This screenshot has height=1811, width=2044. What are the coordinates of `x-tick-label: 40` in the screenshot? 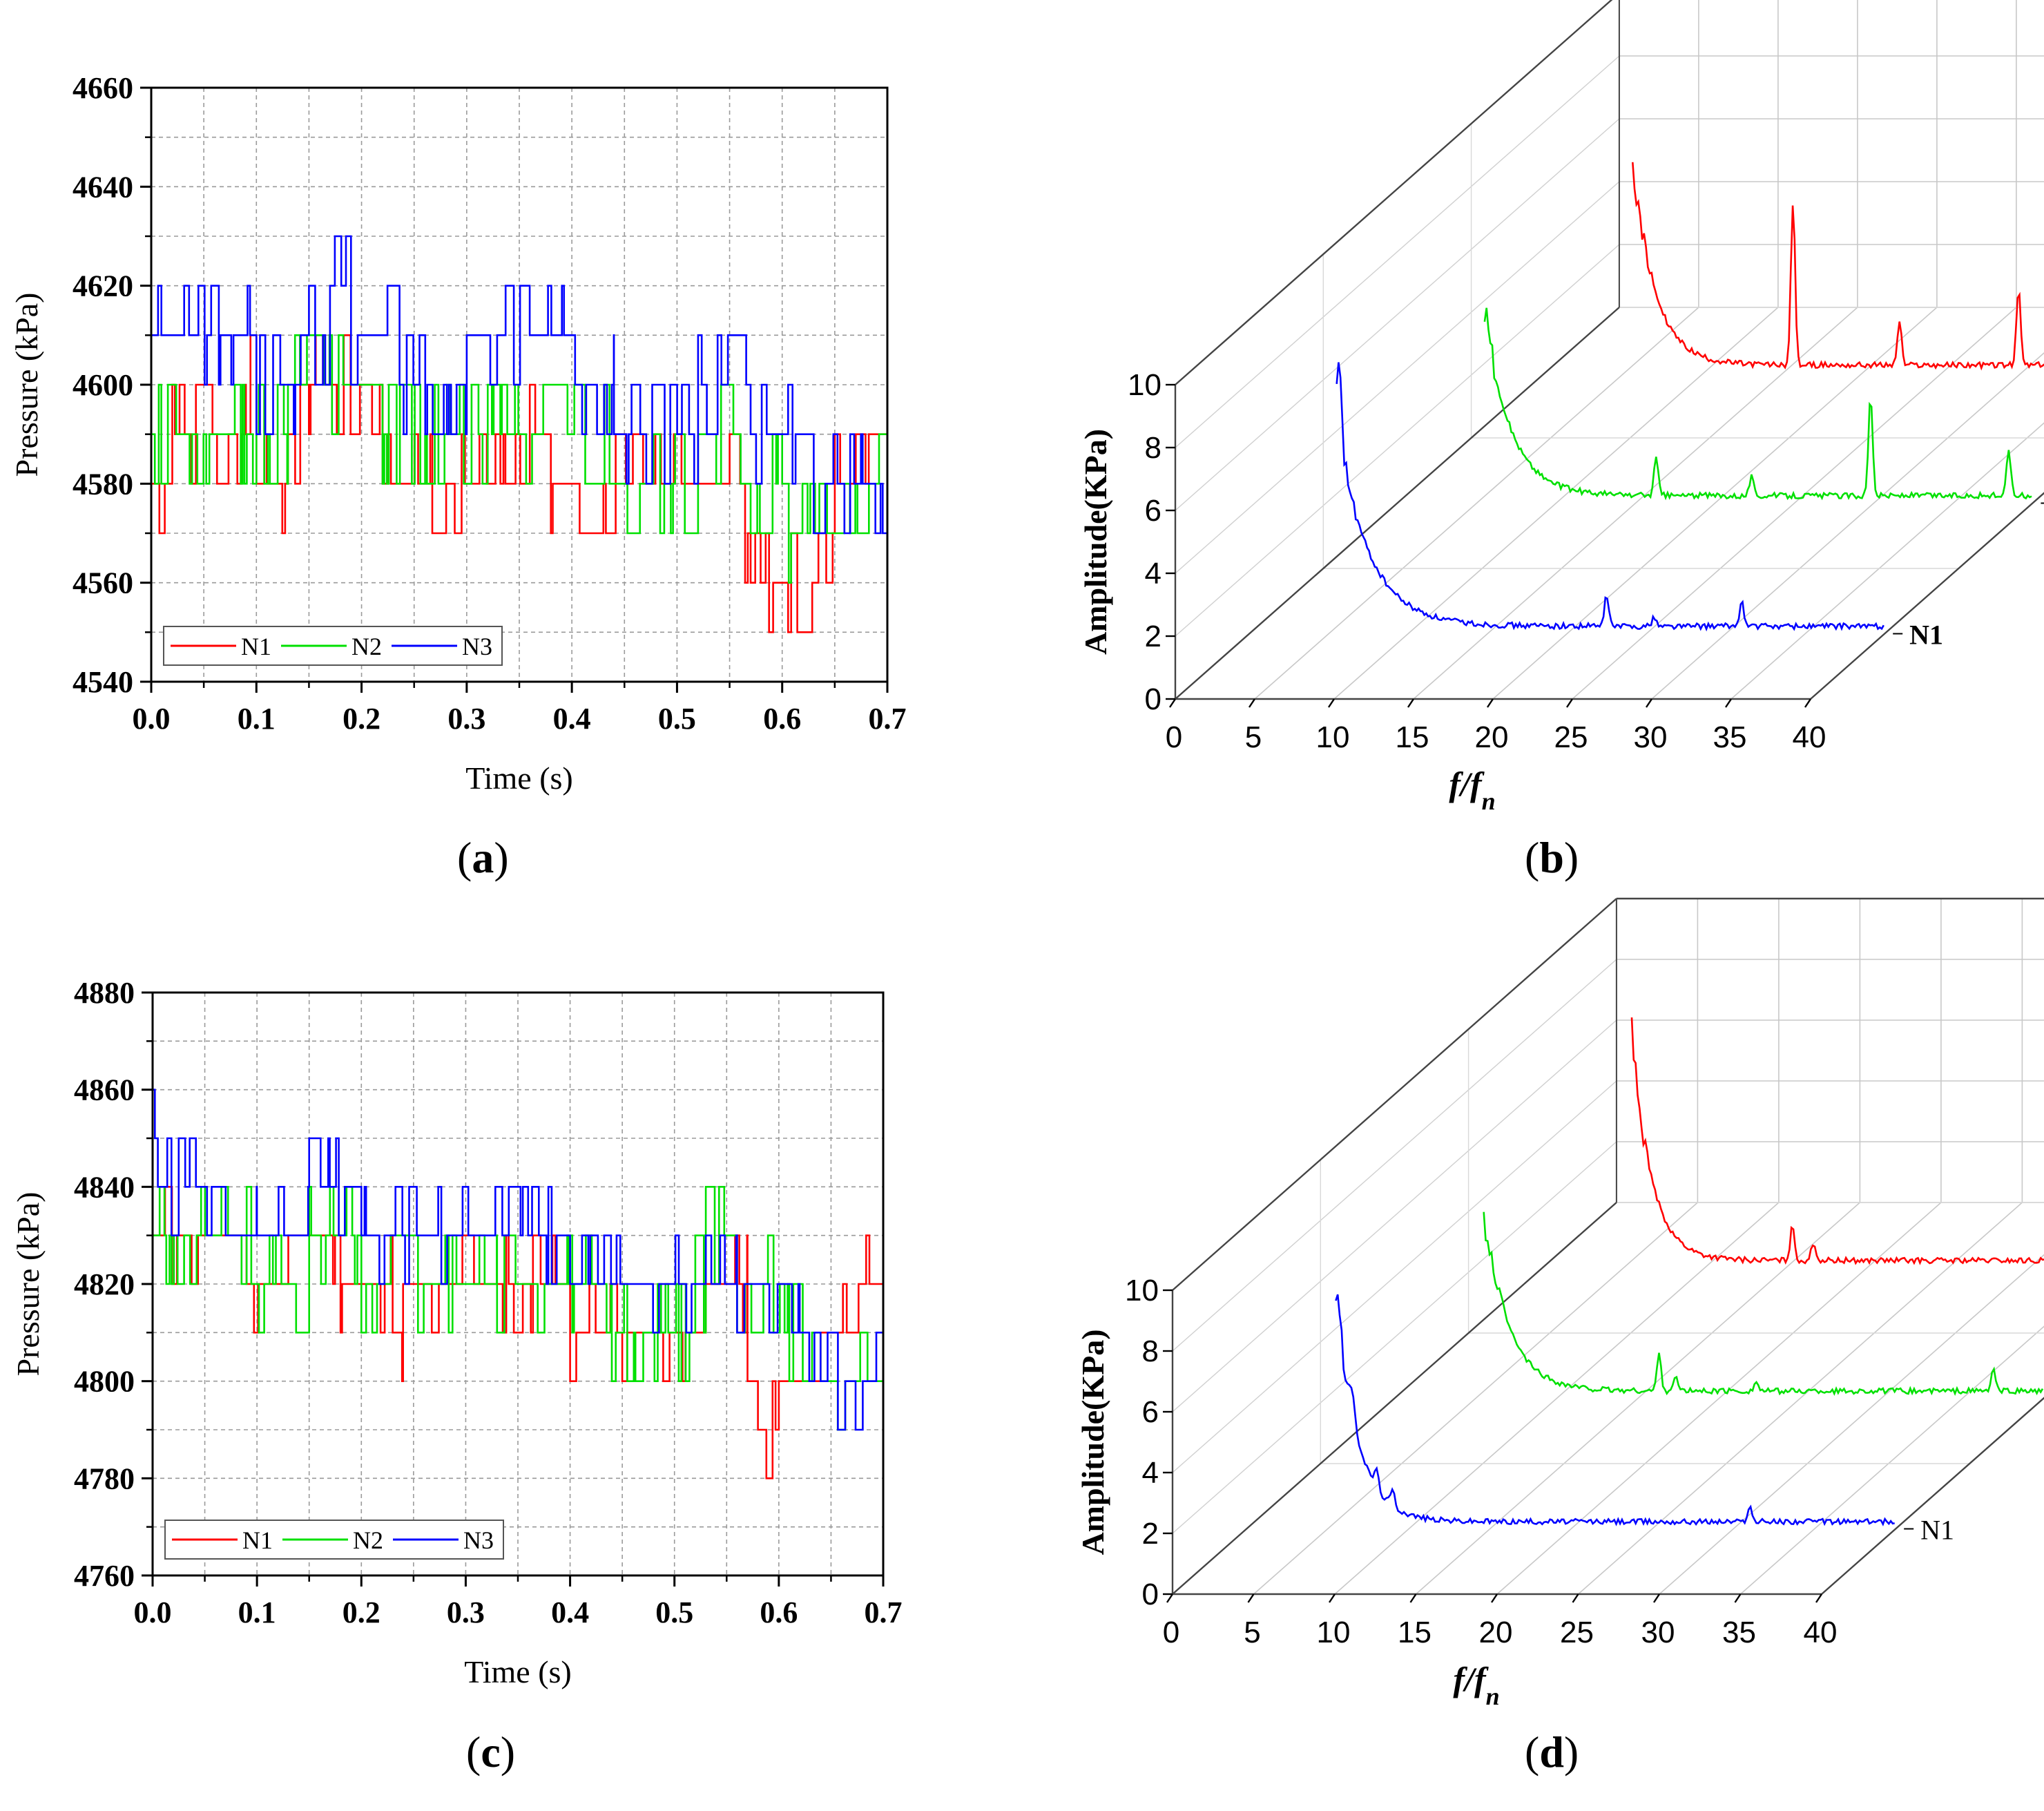 It's located at (1809, 737).